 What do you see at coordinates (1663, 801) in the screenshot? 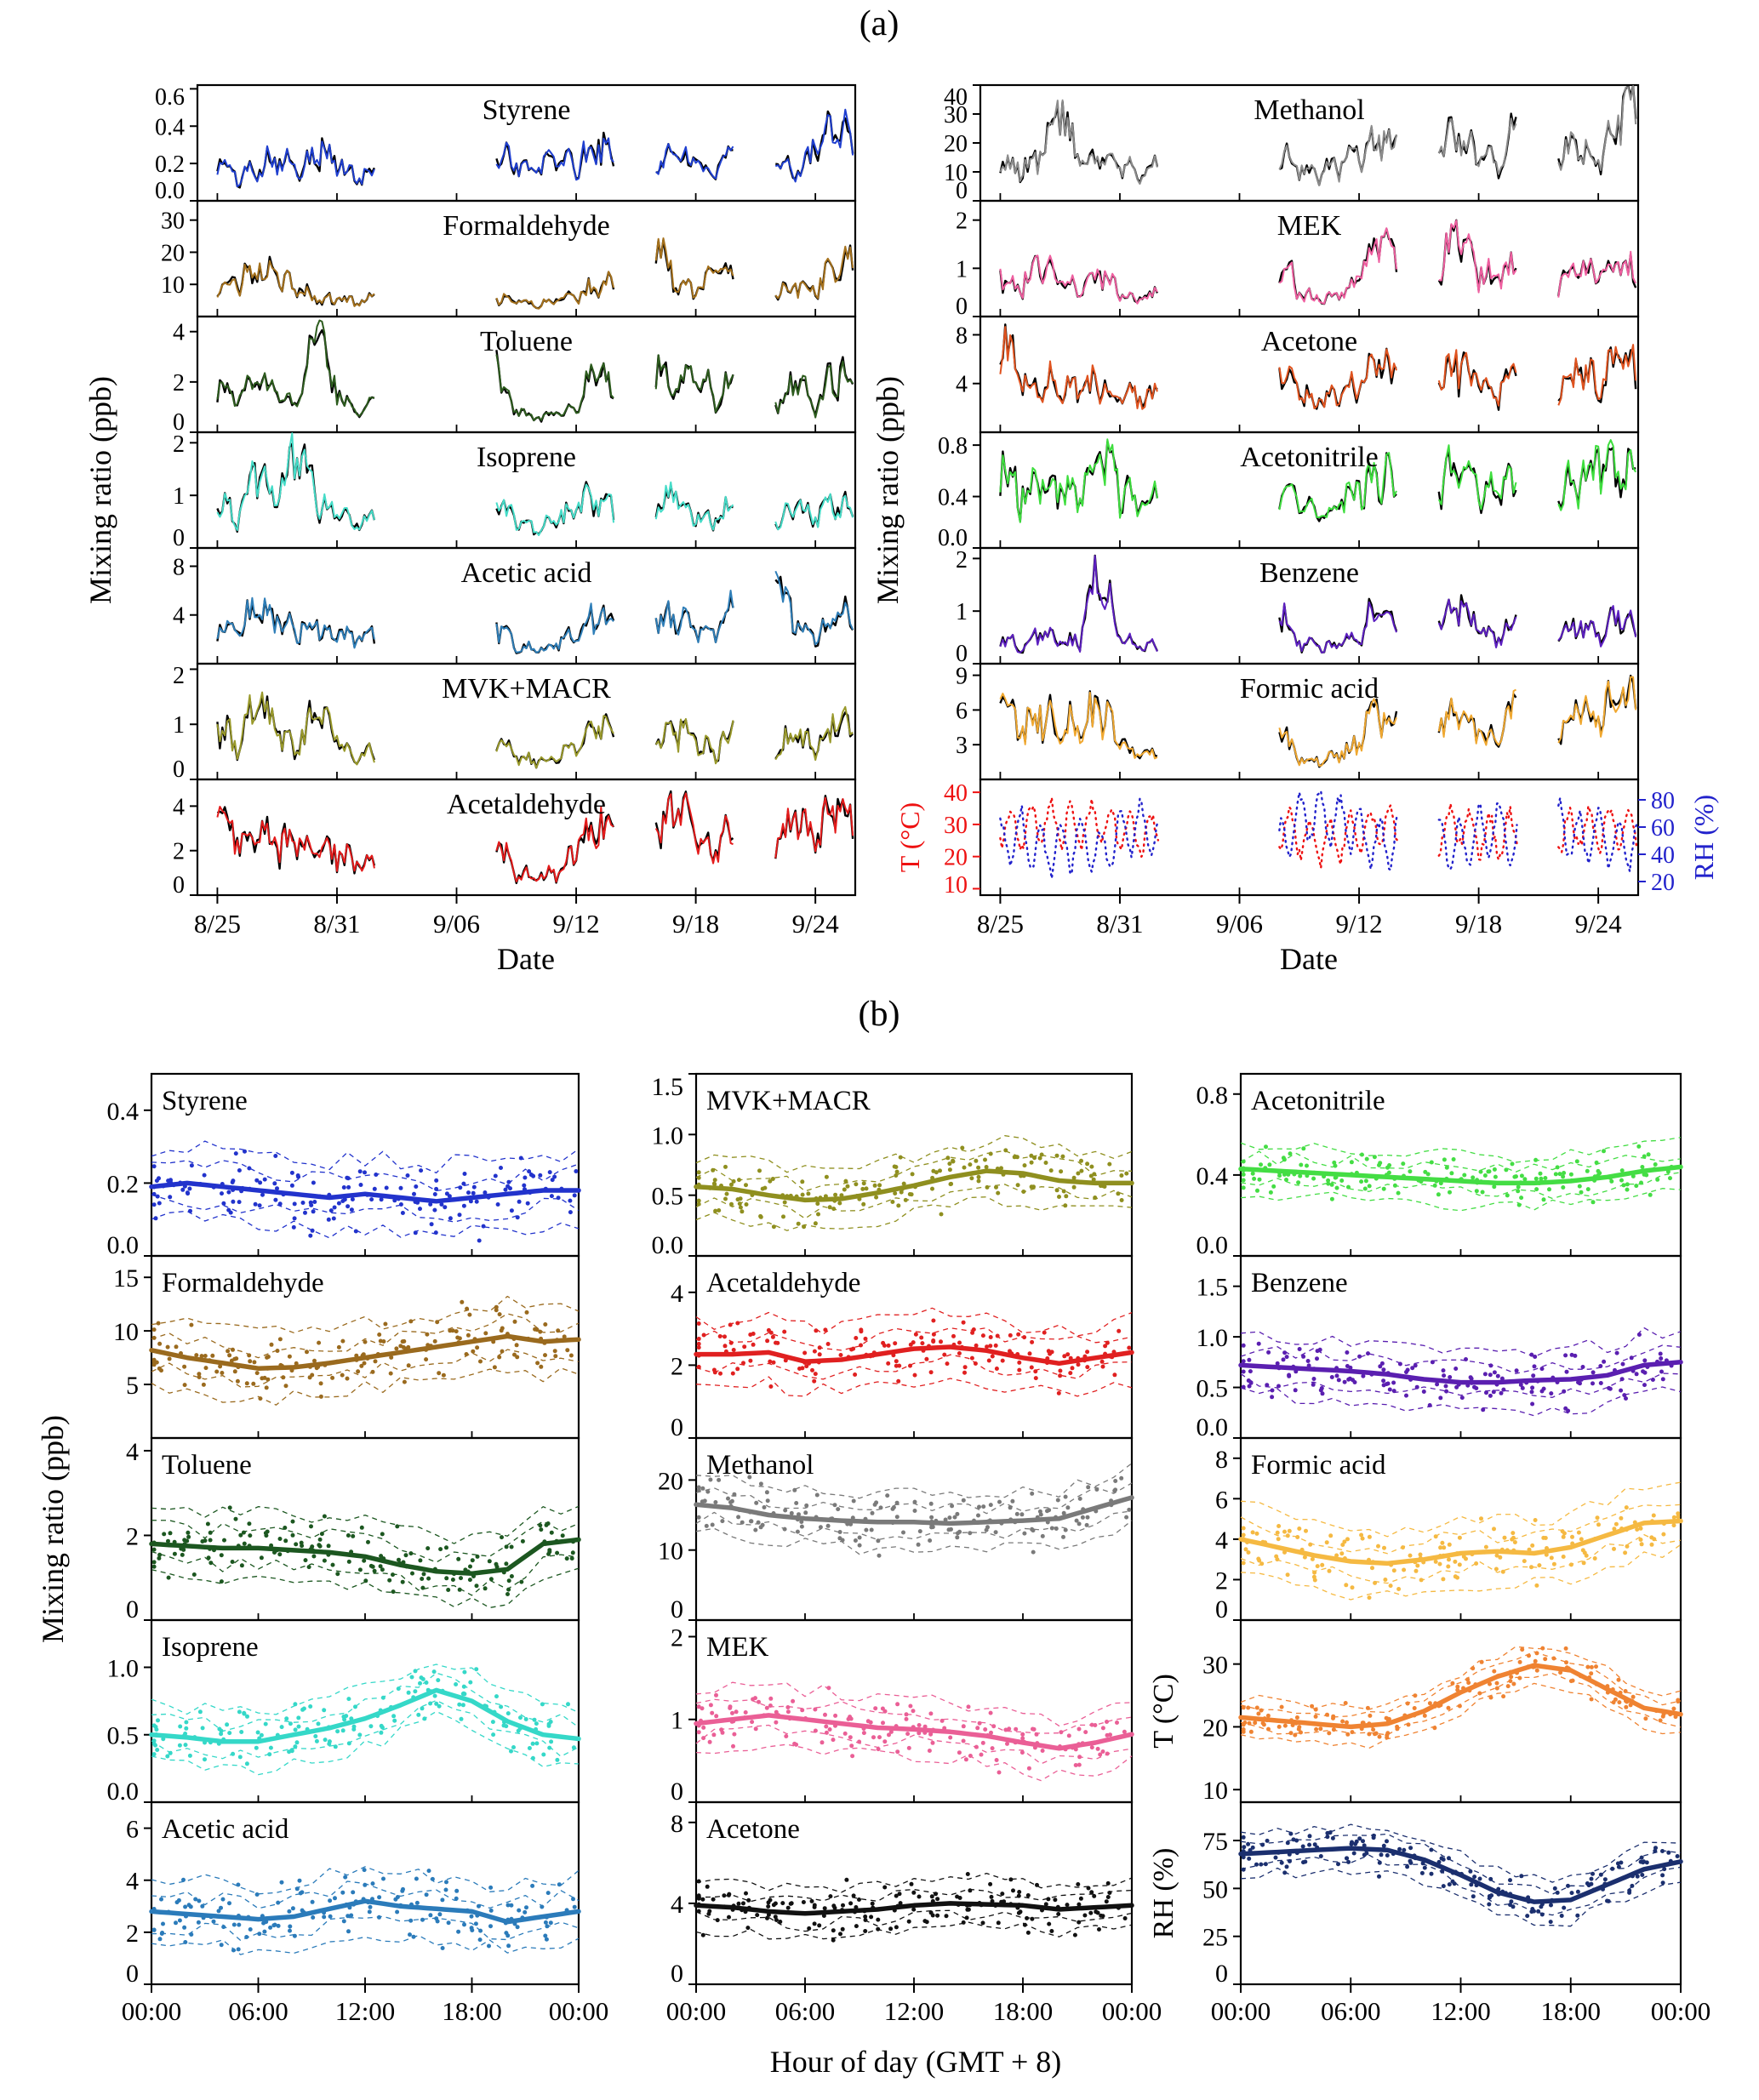
I see `svg-text: 80` at bounding box center [1663, 801].